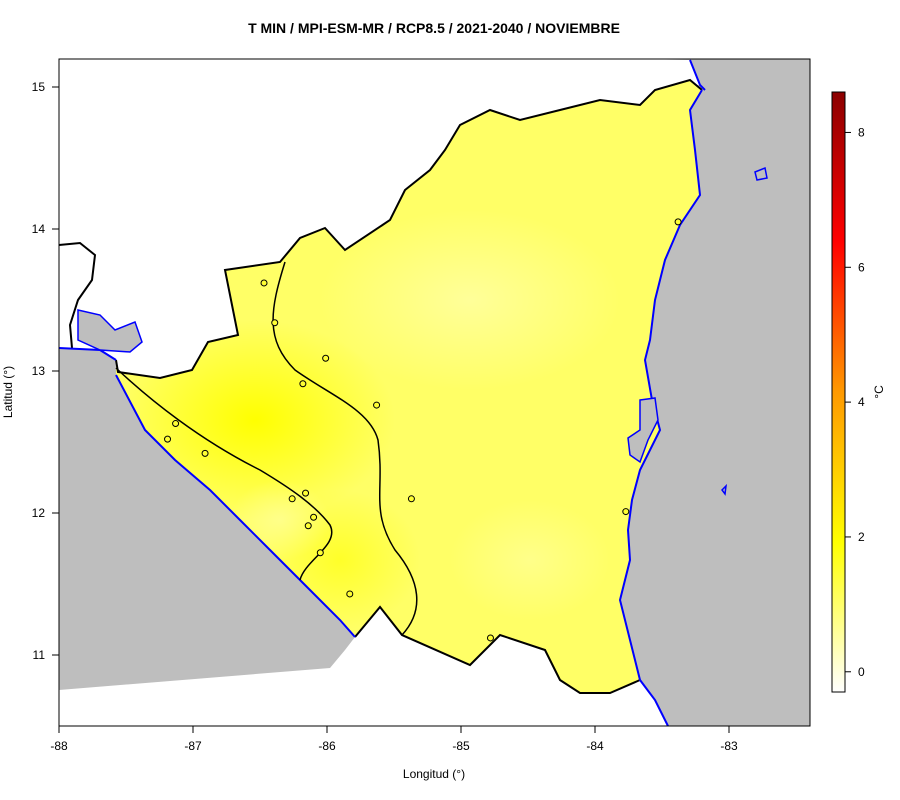 The image size is (900, 800). What do you see at coordinates (838, 392) in the screenshot?
I see `colorbar-scale` at bounding box center [838, 392].